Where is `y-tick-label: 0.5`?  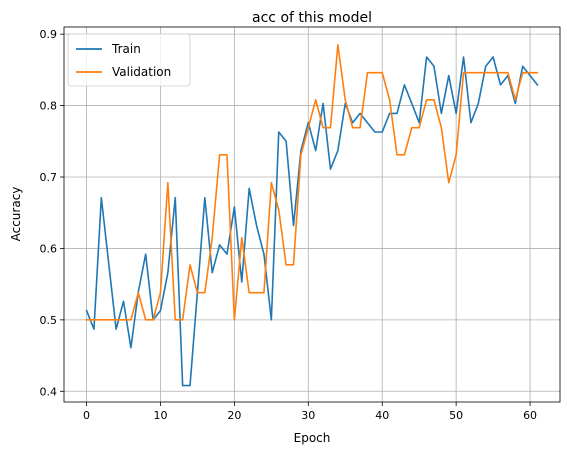 y-tick-label: 0.5 is located at coordinates (49, 320).